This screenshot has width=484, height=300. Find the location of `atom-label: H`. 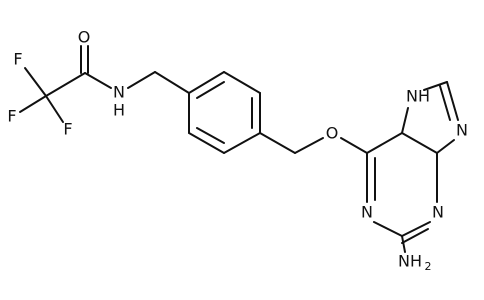

atom-label: H is located at coordinates (119, 110).